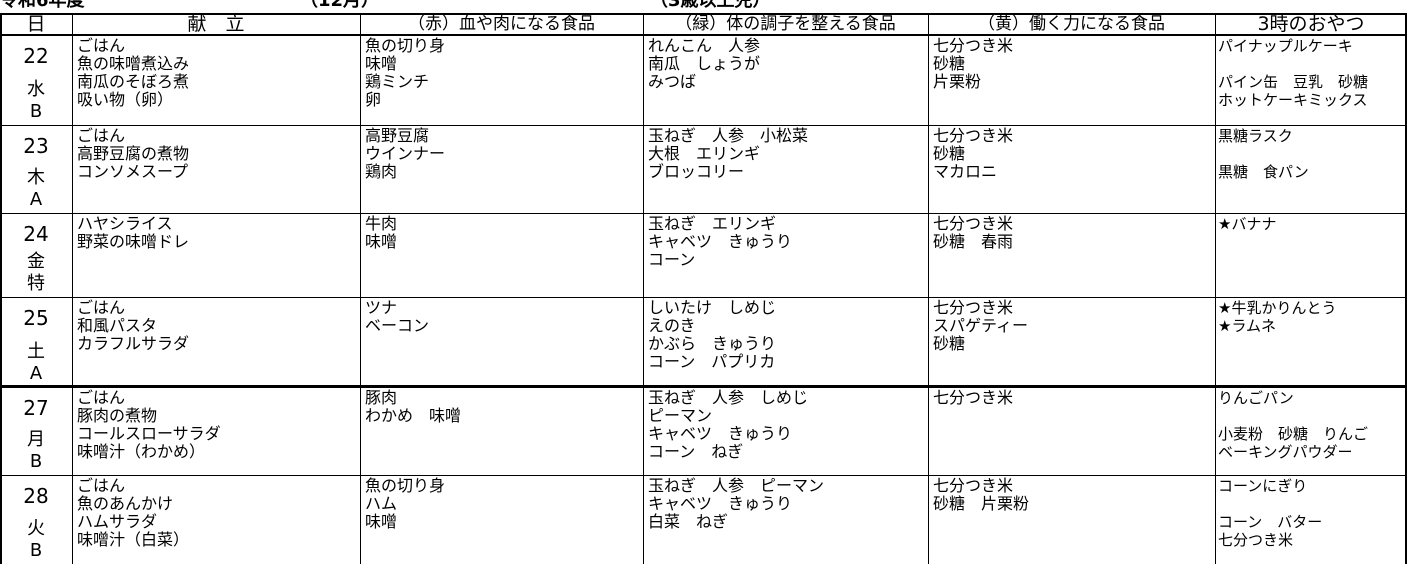 This screenshot has height=564, width=1407. I want to click on red-item: ツナ, so click(381, 307).